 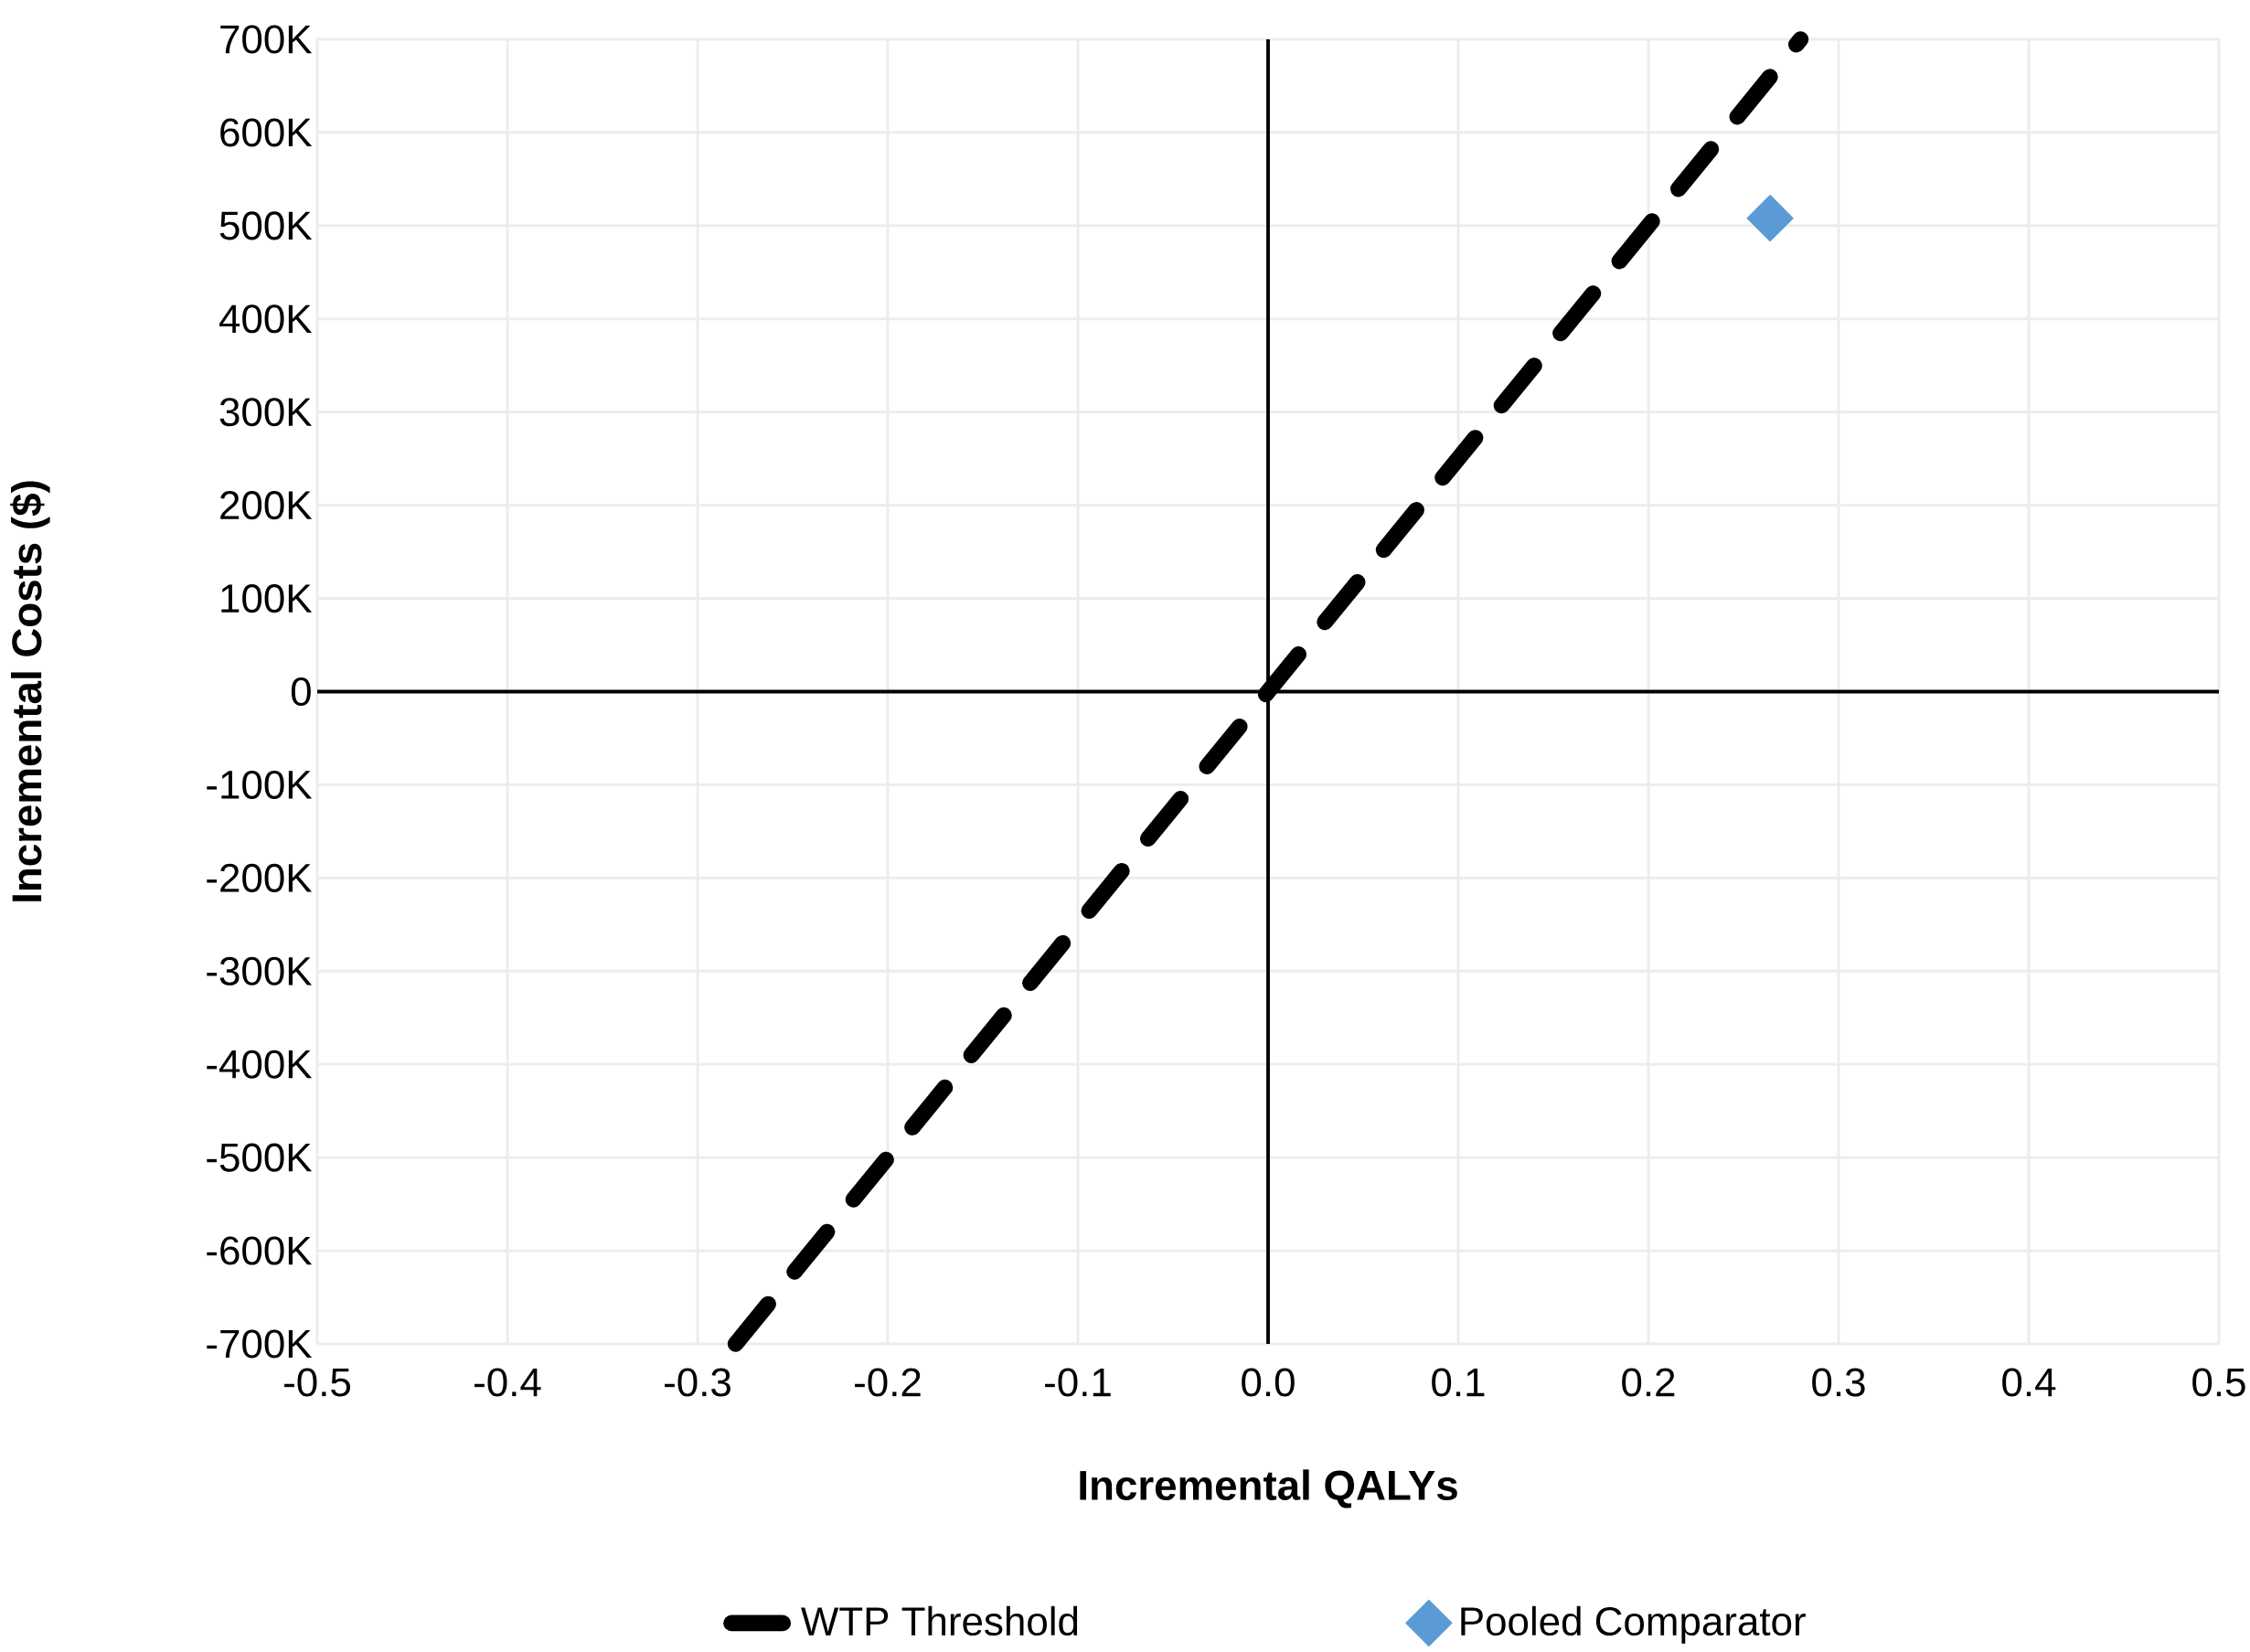 What do you see at coordinates (266, 225) in the screenshot?
I see `y-tick-label: 500K` at bounding box center [266, 225].